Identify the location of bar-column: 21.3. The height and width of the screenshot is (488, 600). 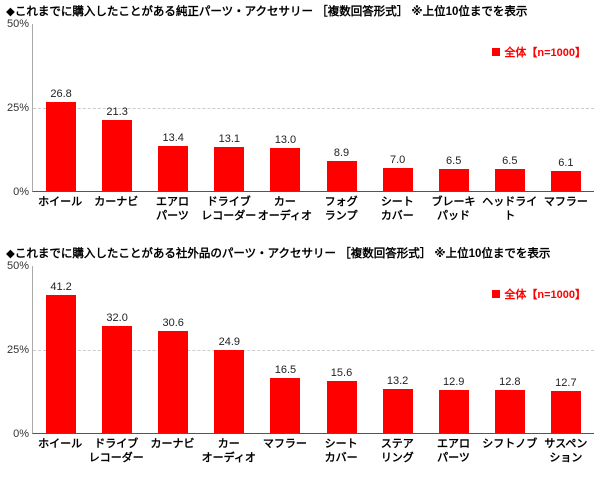
(117, 107).